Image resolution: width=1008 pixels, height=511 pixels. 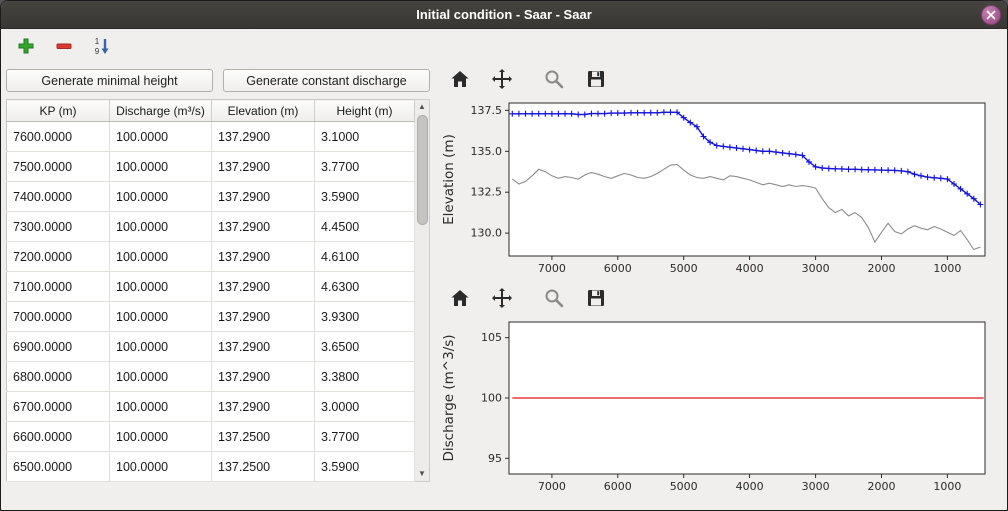 I want to click on discharge-nav-toolbar, so click(x=720, y=298).